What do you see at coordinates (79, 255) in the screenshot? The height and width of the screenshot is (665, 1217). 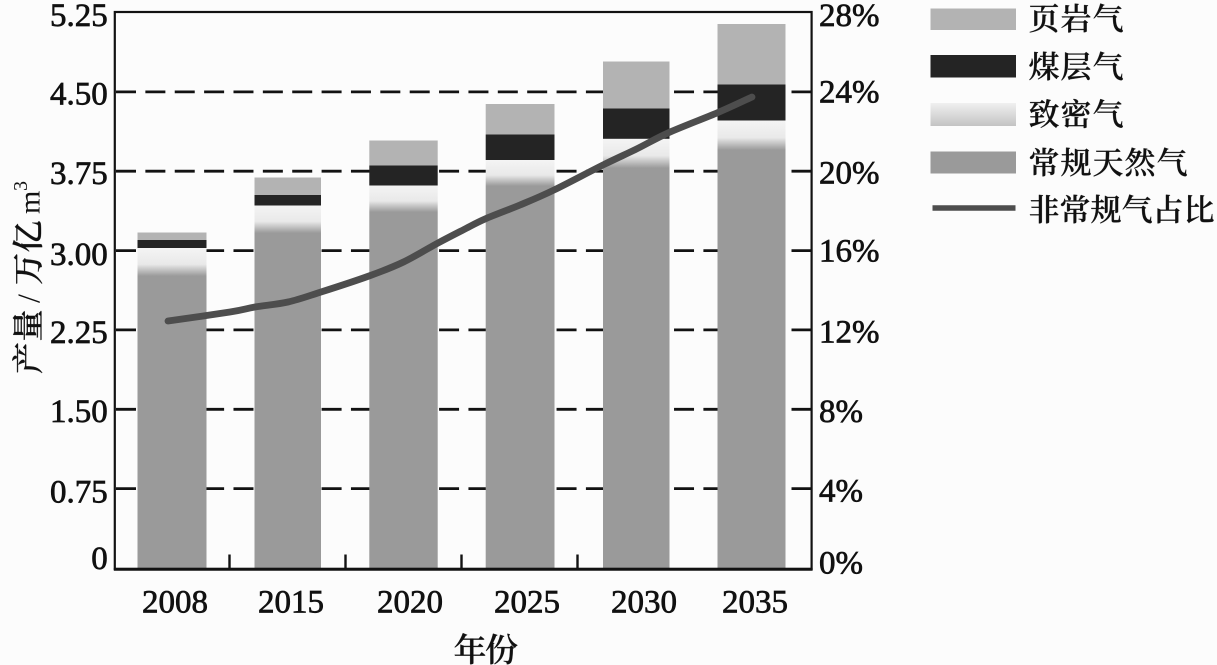 I see `svg-text: 3.00` at bounding box center [79, 255].